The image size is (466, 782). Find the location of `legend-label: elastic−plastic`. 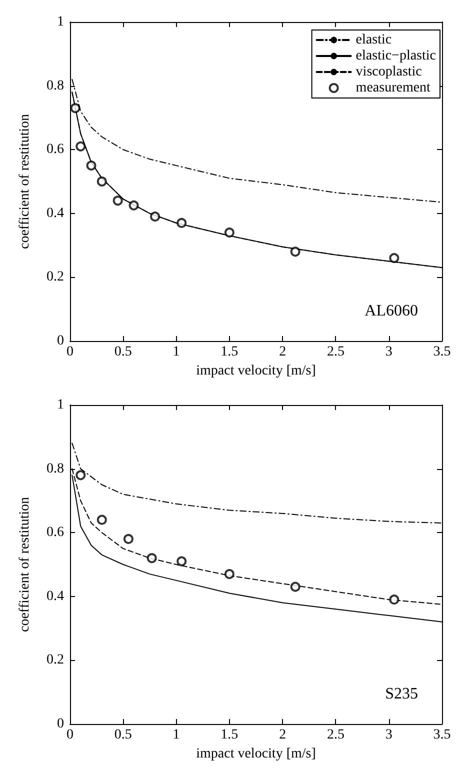

legend-label: elastic−plastic is located at coordinates (396, 56).